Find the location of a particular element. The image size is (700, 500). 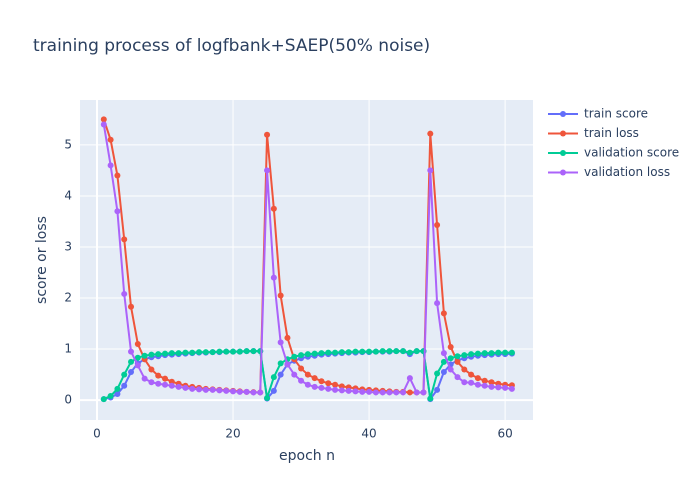

y-tick-label: 0 is located at coordinates (68, 400).